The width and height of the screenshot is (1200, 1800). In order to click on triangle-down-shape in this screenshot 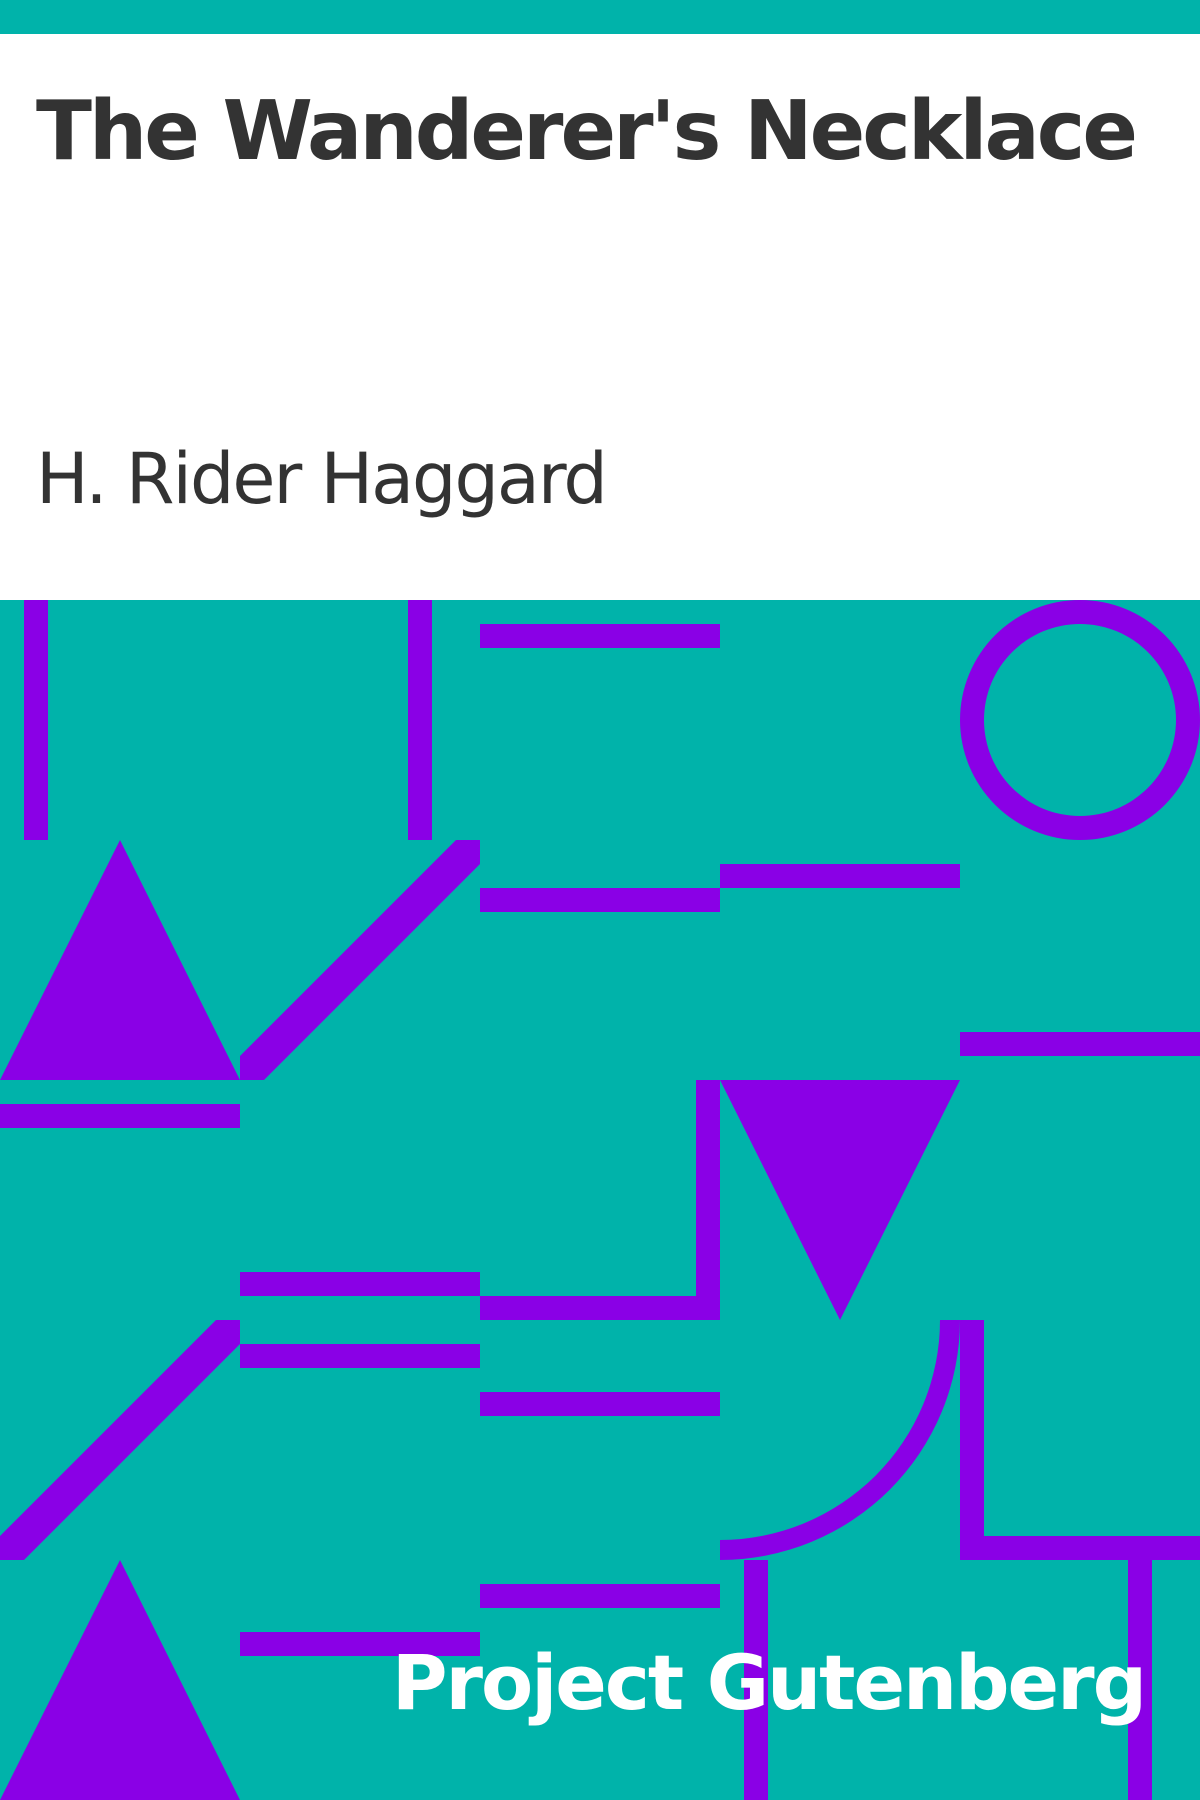, I will do `click(840, 1200)`.